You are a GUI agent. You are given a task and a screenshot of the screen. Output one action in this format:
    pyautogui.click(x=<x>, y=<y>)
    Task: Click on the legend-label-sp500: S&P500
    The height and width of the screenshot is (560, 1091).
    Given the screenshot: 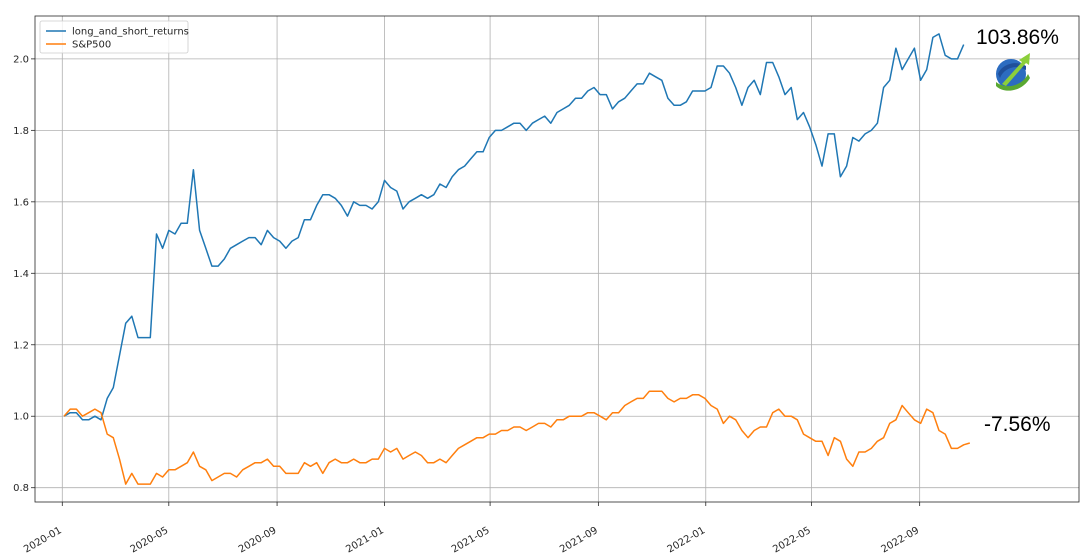 What is the action you would take?
    pyautogui.click(x=91, y=45)
    